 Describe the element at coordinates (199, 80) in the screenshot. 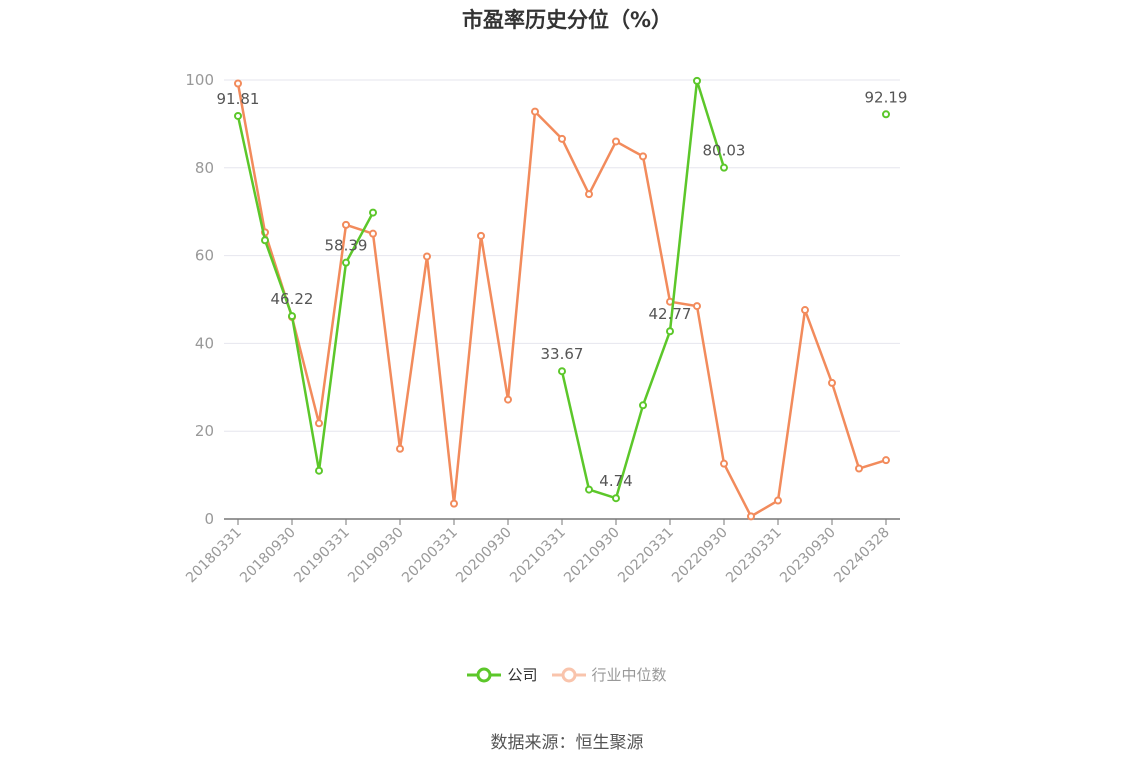

I see `y-tick-label: 100` at that location.